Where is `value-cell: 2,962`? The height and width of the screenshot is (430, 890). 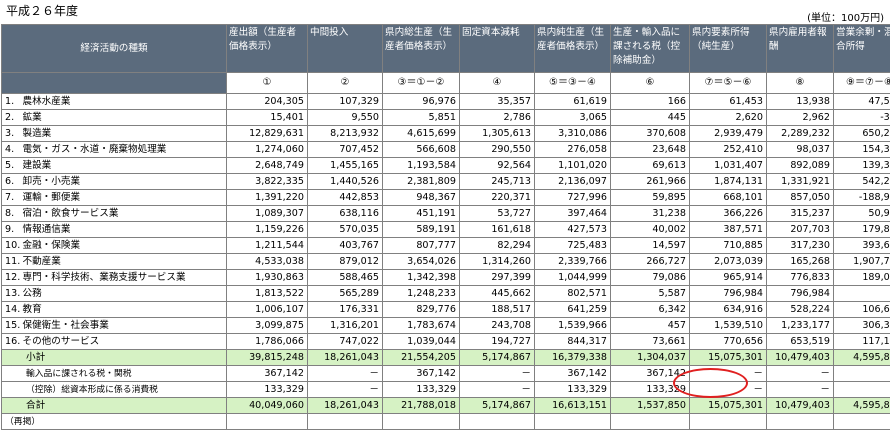
value-cell: 2,962 is located at coordinates (800, 118).